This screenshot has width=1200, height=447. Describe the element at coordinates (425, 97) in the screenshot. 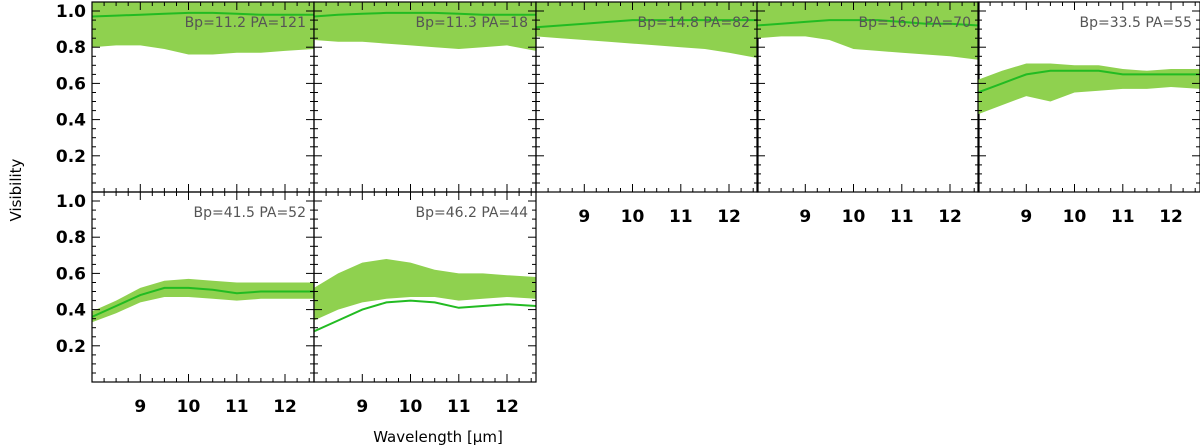

I see `panel-2: Bp=11.3 PA=18` at that location.